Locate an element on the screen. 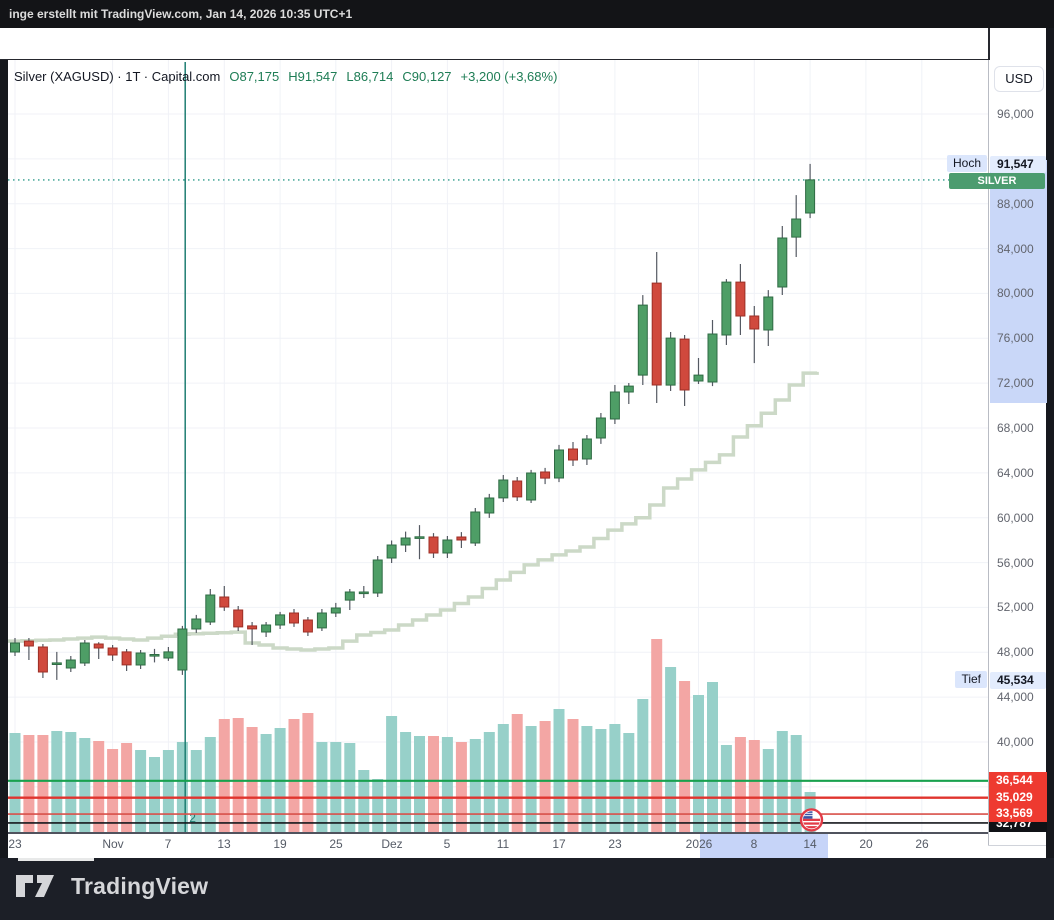  vertical-marker-line: 2 is located at coordinates (190, 447).